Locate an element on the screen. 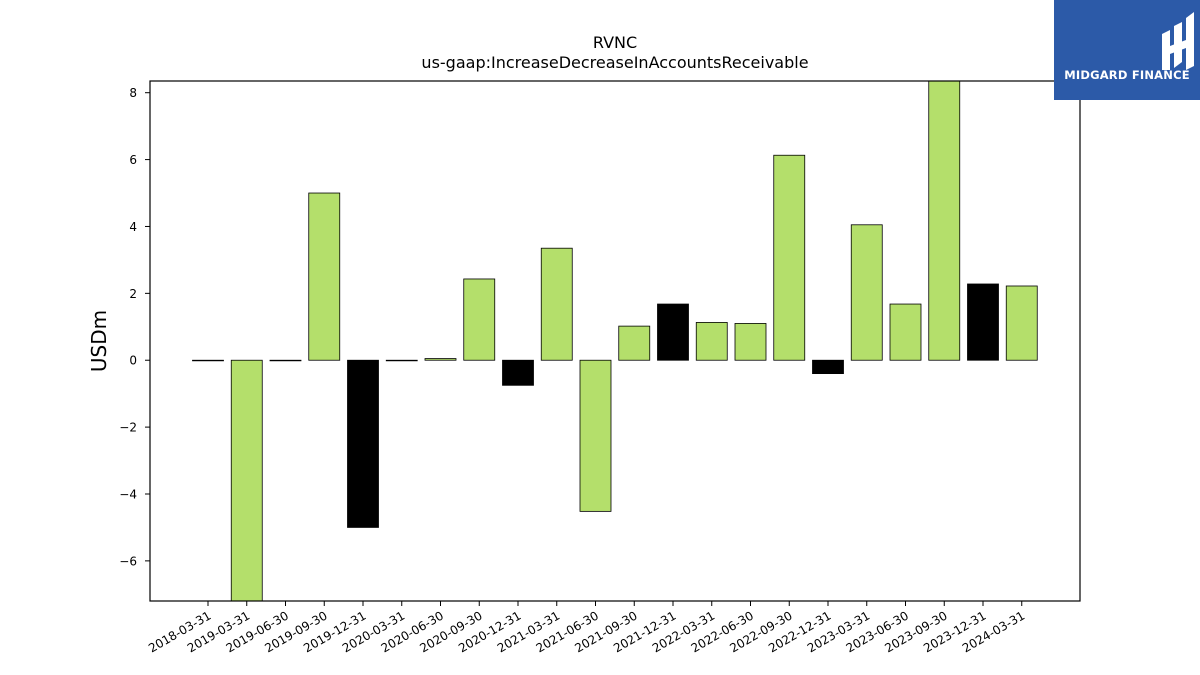 This screenshot has width=1200, height=675. y-tick-label: −6 is located at coordinates (128, 561).